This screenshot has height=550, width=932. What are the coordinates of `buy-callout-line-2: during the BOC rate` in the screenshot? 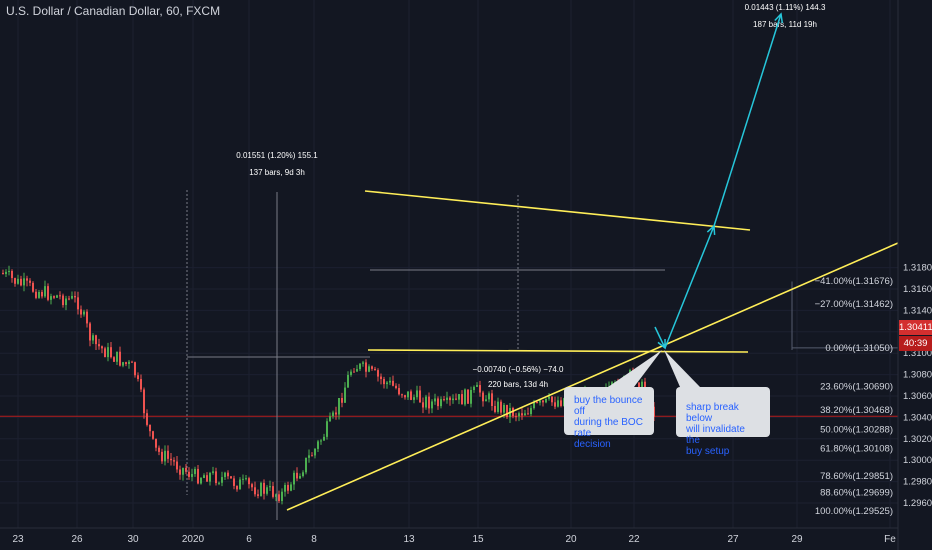 It's located at (608, 428).